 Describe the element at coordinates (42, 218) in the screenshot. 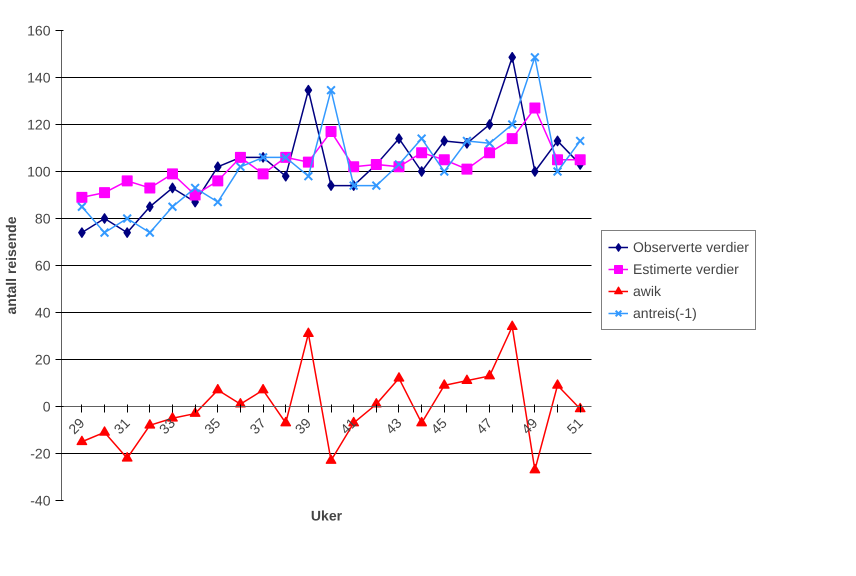

I see `y-tick-label: 80` at that location.